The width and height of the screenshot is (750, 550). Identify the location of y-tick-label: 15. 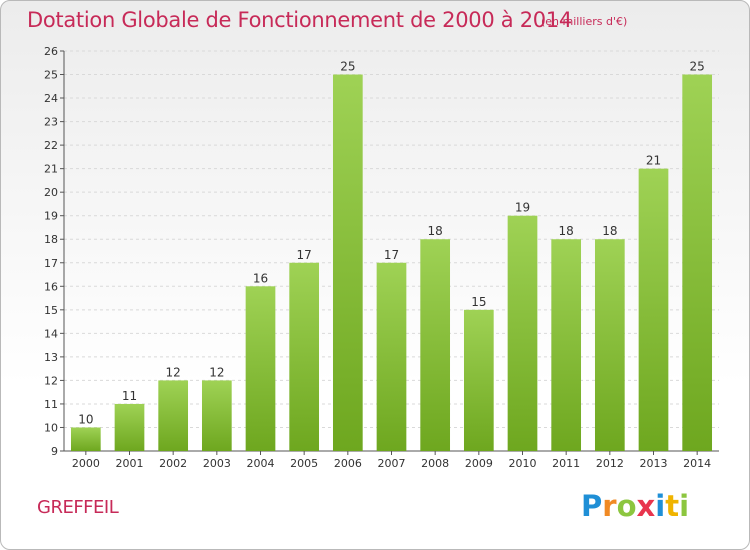
(51, 310).